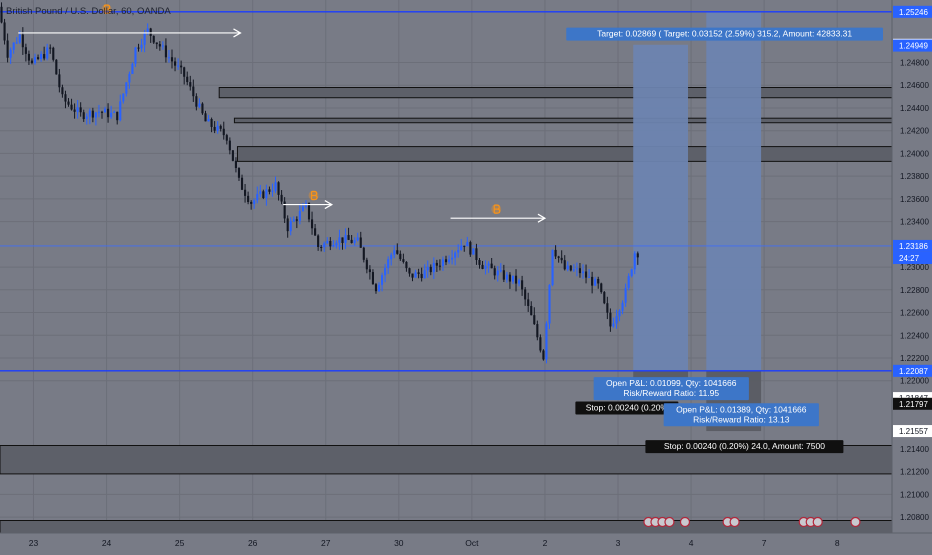 The height and width of the screenshot is (555, 932). Describe the element at coordinates (34, 543) in the screenshot. I see `time-tick-label: 23` at that location.